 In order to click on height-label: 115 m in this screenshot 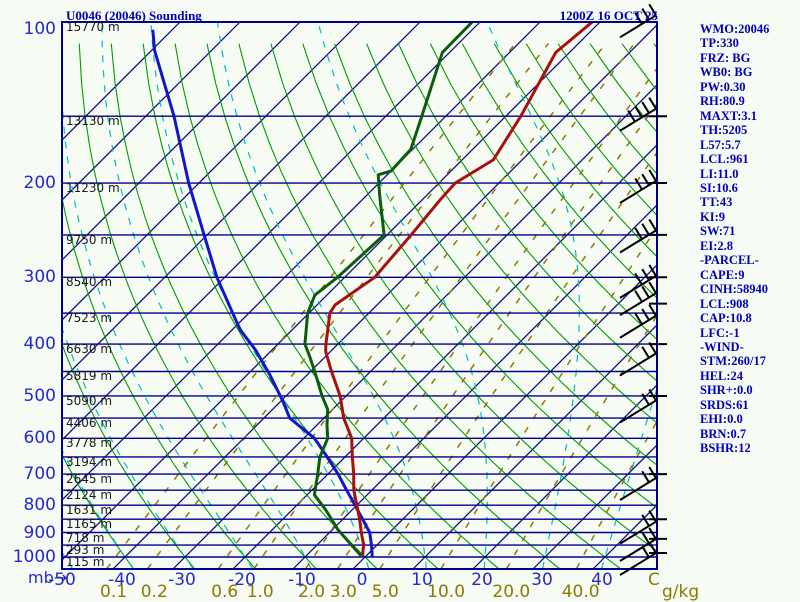, I will do `click(85, 562)`.